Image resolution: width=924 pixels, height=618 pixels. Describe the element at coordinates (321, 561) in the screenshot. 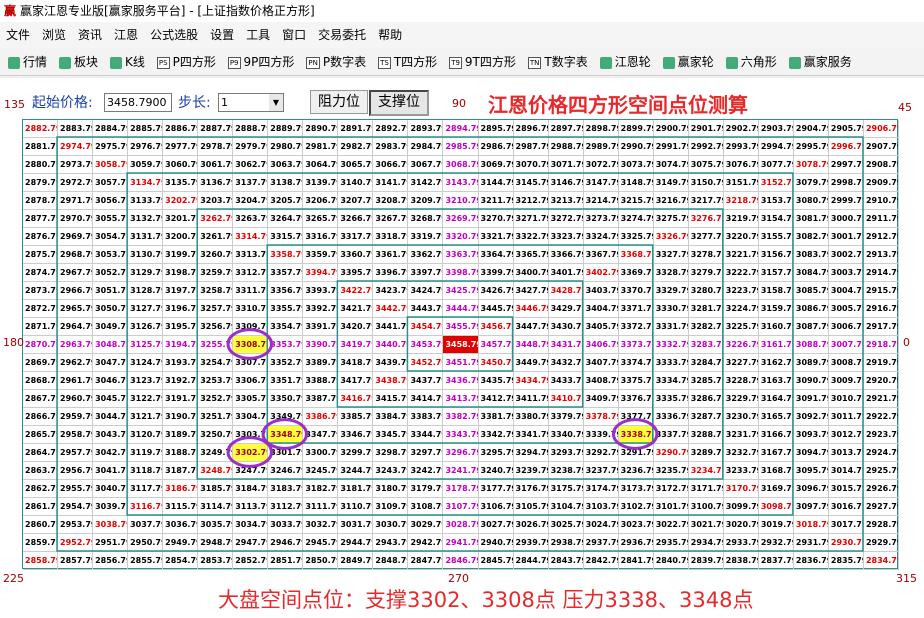

I see `grid-cell: 2850.79` at that location.